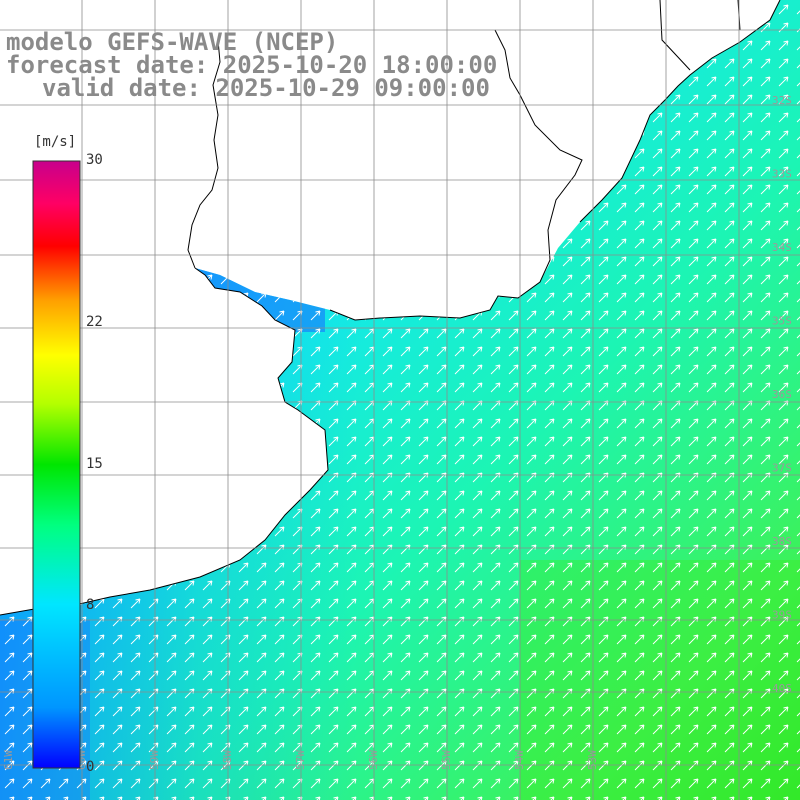 Image resolution: width=800 pixels, height=800 pixels. I want to click on lat-label: 34S, so click(782, 247).